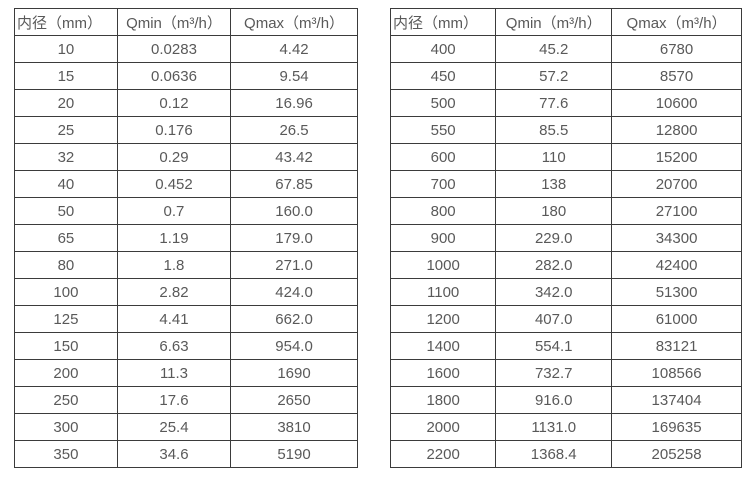  Describe the element at coordinates (565, 184) in the screenshot. I see `table-row: 700 138 20700` at that location.